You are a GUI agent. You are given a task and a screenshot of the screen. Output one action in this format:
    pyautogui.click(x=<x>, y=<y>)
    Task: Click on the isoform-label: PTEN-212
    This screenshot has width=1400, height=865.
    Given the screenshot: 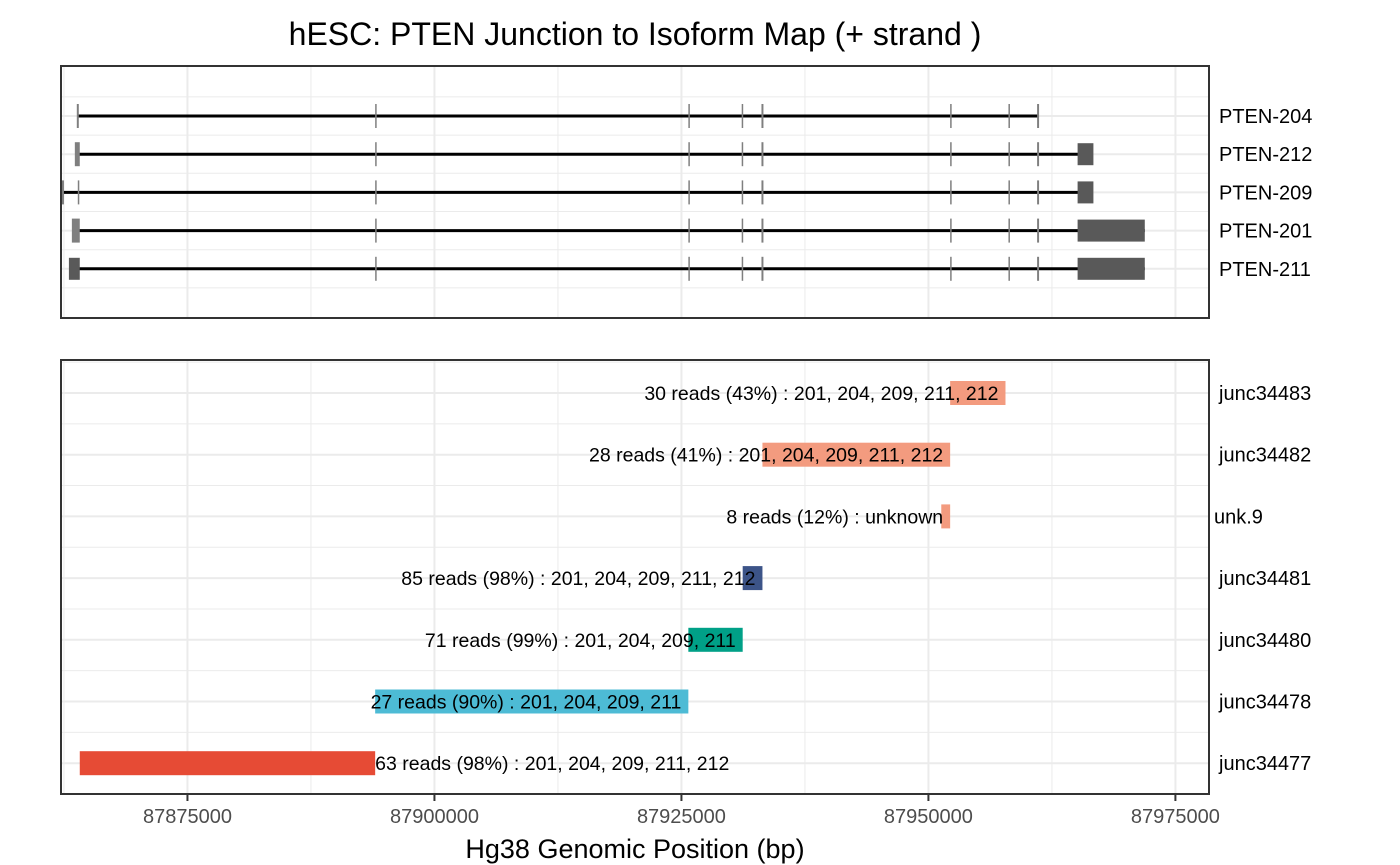 What is the action you would take?
    pyautogui.click(x=1265, y=155)
    